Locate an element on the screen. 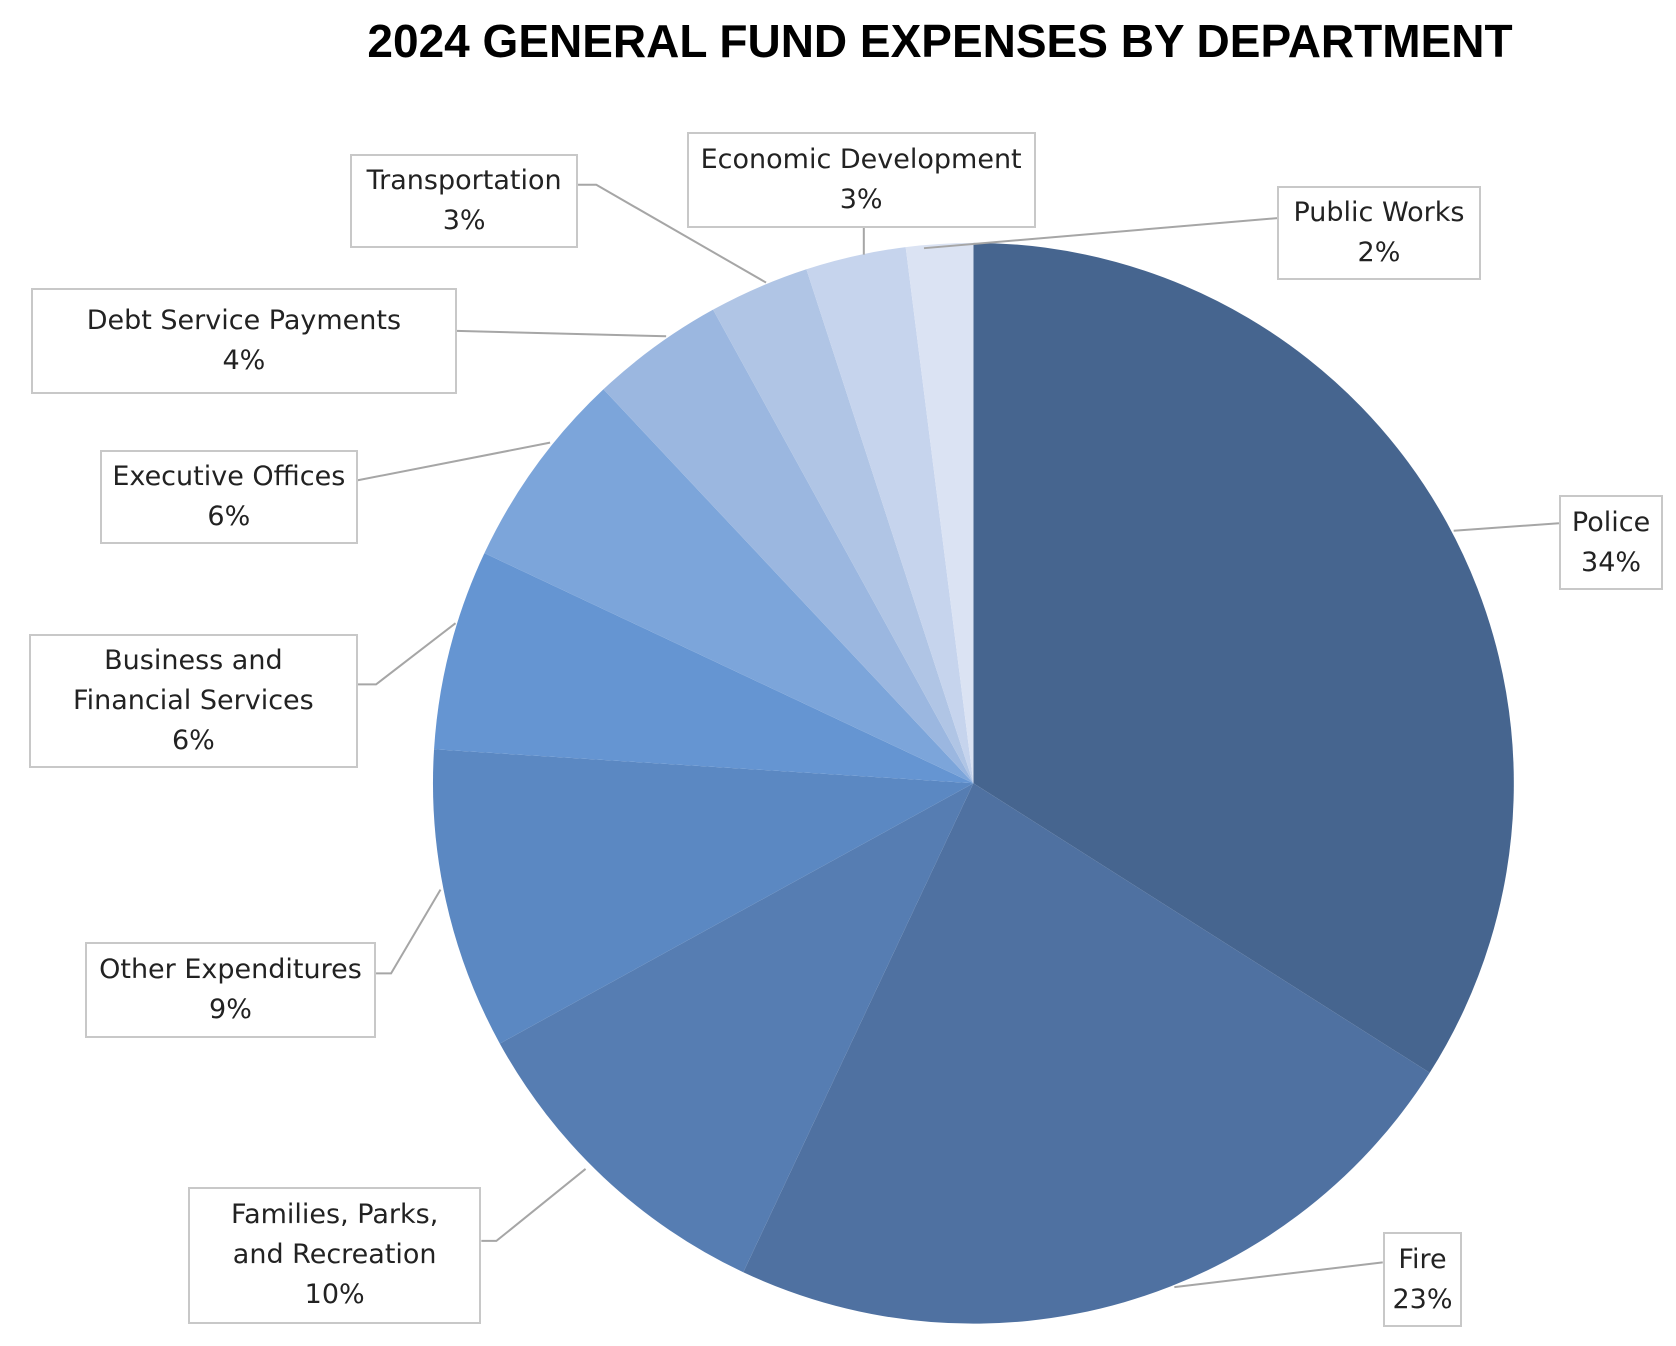  data-label-category: Debt Service Payments is located at coordinates (244, 321).